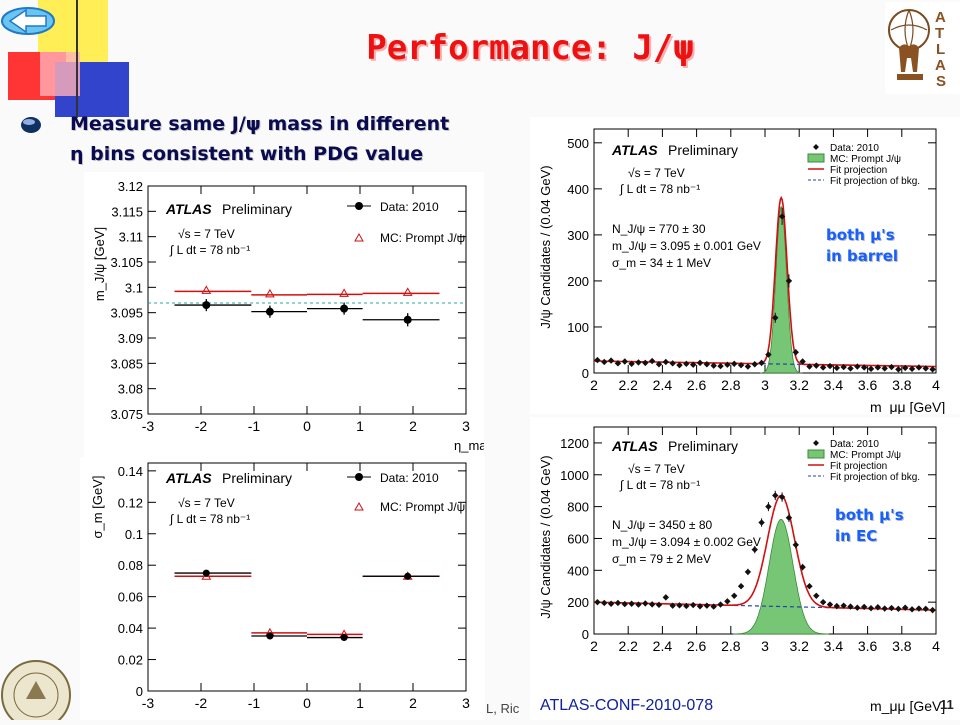 The width and height of the screenshot is (960, 725). What do you see at coordinates (661, 559) in the screenshot?
I see `fit-stat-line: σ_m = 79 ± 2 MeV` at bounding box center [661, 559].